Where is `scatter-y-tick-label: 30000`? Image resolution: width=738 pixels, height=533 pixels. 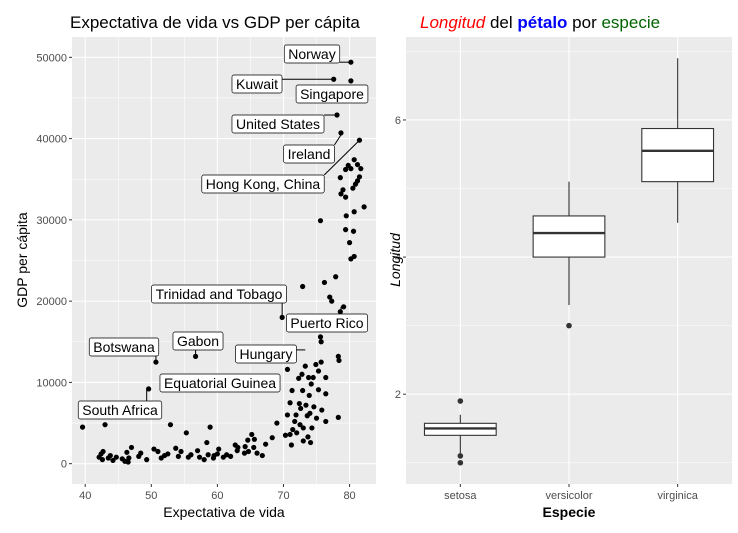
scatter-y-tick-label: 30000 is located at coordinates (51, 221).